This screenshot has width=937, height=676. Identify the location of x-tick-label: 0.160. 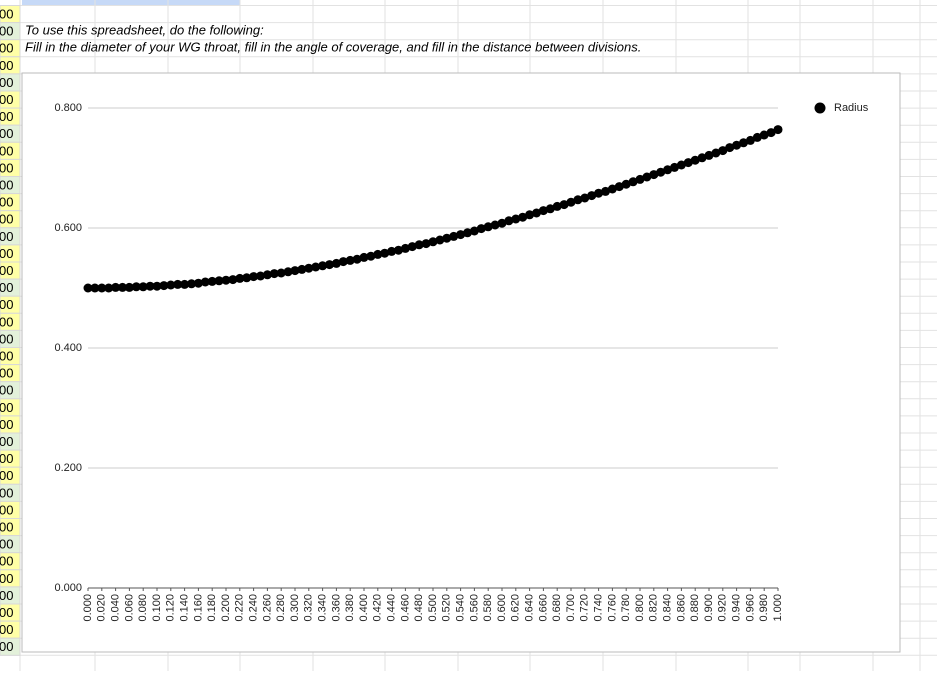
(198, 608).